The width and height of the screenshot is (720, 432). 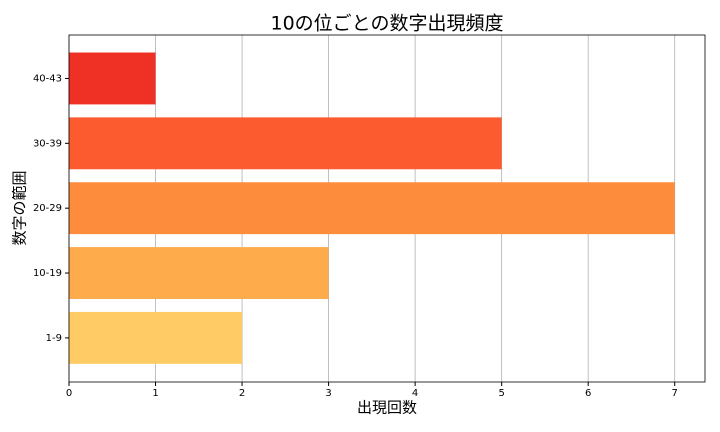 I want to click on y-tick-label: 20-29, so click(x=47, y=208).